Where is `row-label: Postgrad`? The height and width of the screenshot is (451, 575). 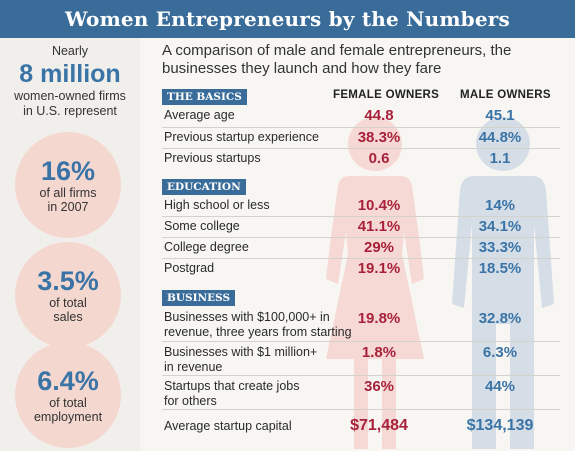 row-label: Postgrad is located at coordinates (189, 268).